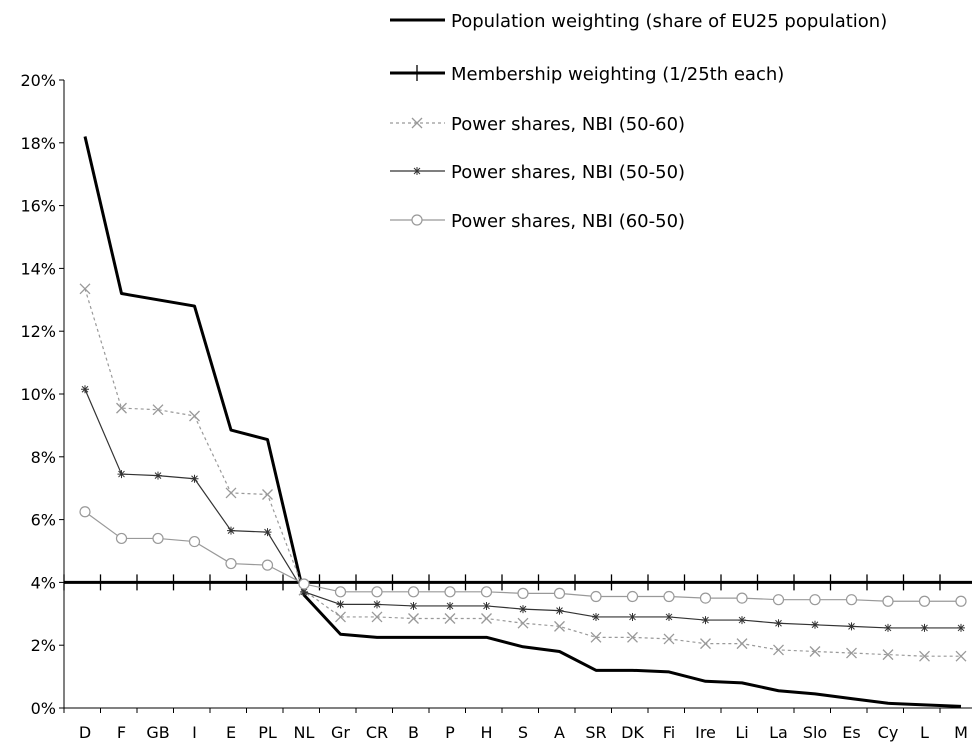 This screenshot has width=979, height=745. Describe the element at coordinates (851, 732) in the screenshot. I see `x-tick-label: Es` at that location.